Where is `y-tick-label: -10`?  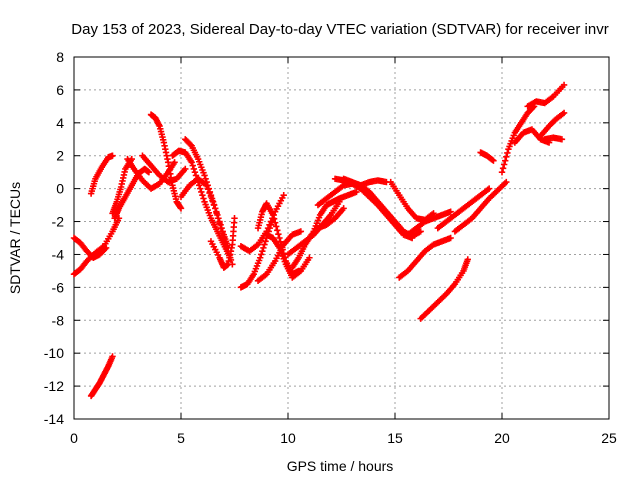
y-tick-label: -10 is located at coordinates (54, 353).